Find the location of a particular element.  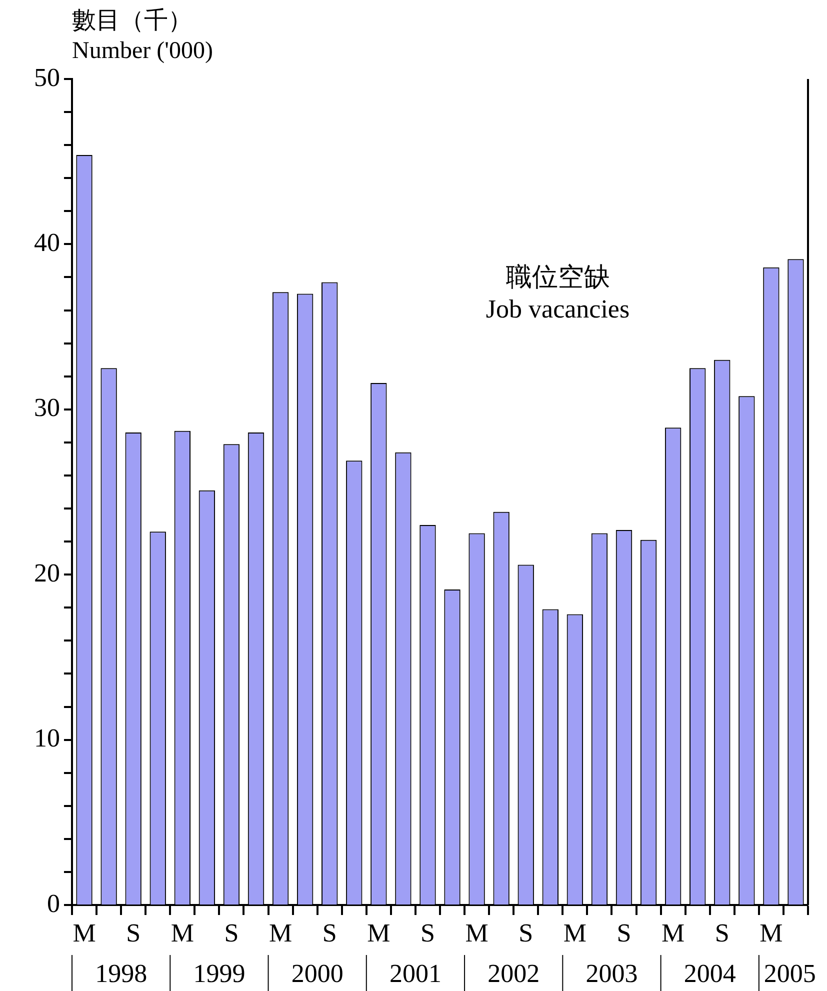

y-tick-label: 0 is located at coordinates (53, 903).